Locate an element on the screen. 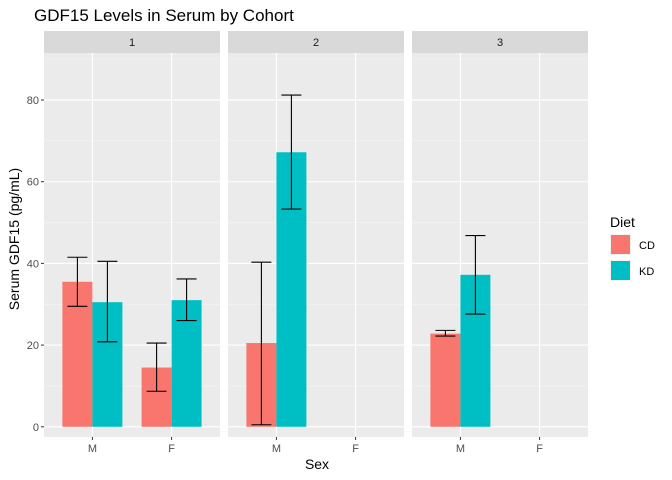 The width and height of the screenshot is (672, 480). legend: Diet CD KD is located at coordinates (632, 247).